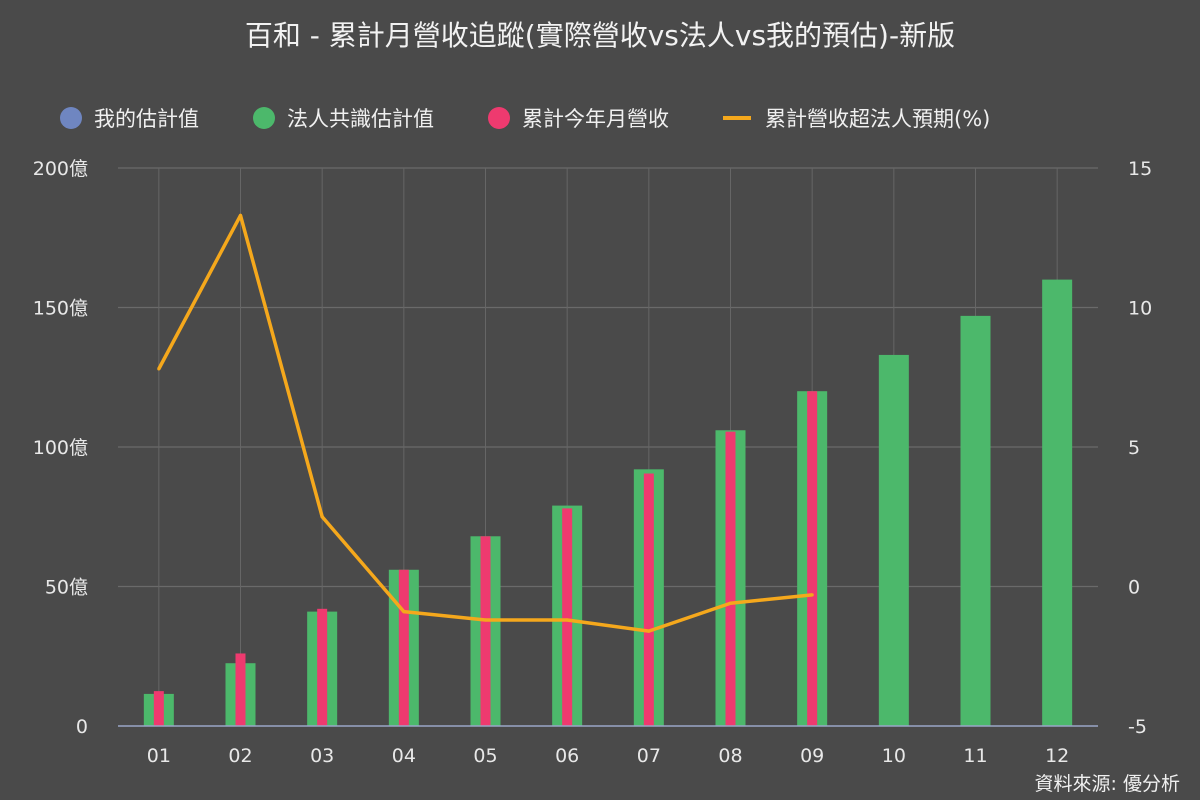  I want to click on chart-title: 百和 - 累計月營收追蹤(實際營收vs法人vs我的預估)-新版, so click(600, 35).